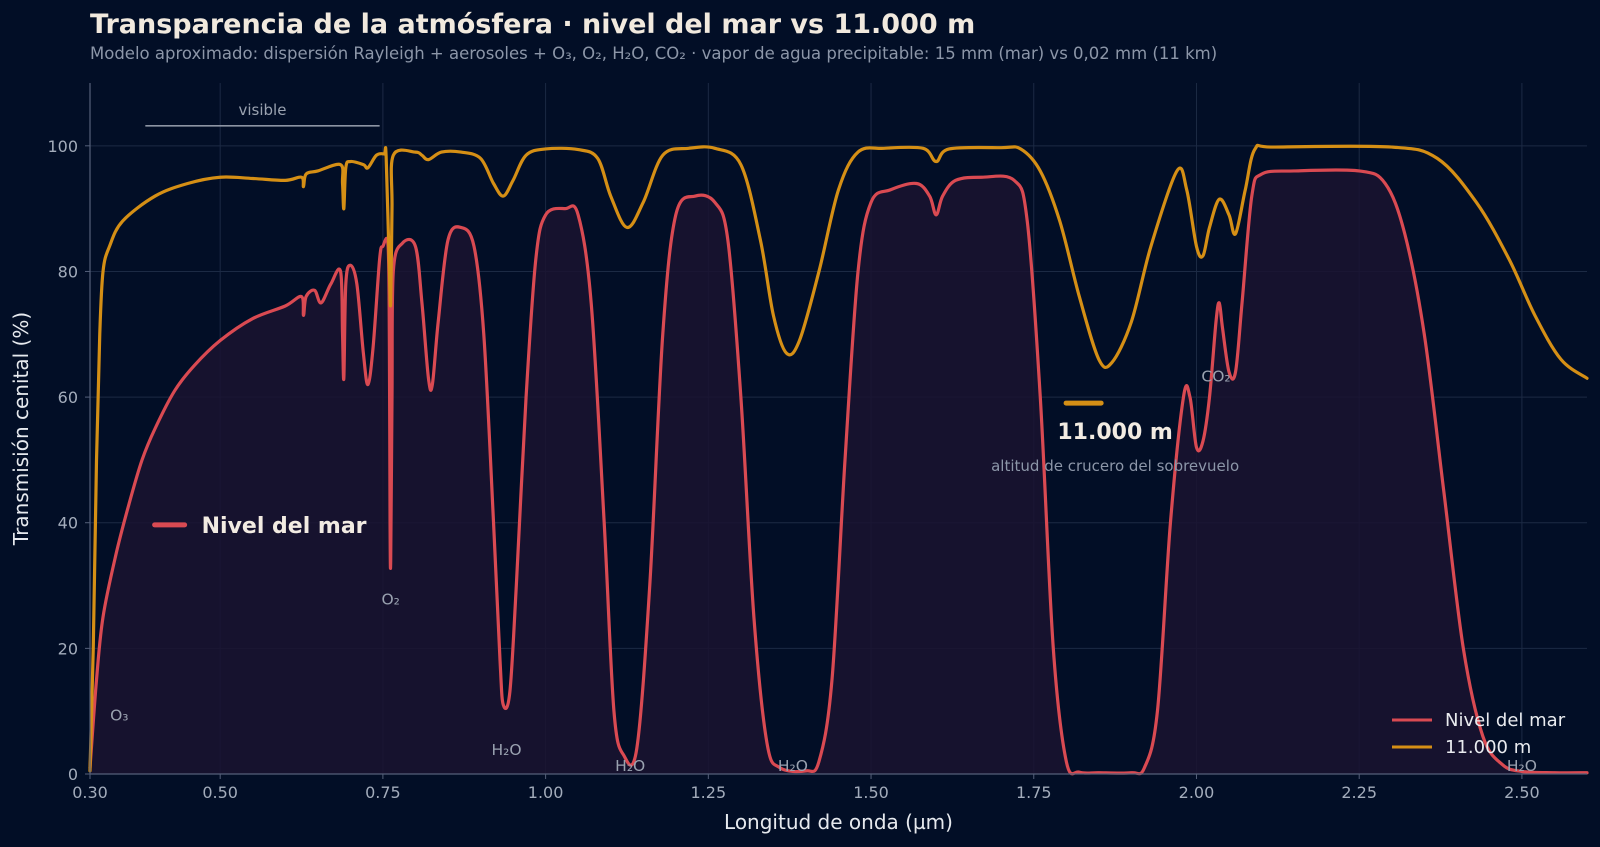 The image size is (1600, 847). What do you see at coordinates (90, 792) in the screenshot?
I see `x-tick-label: 0.30` at bounding box center [90, 792].